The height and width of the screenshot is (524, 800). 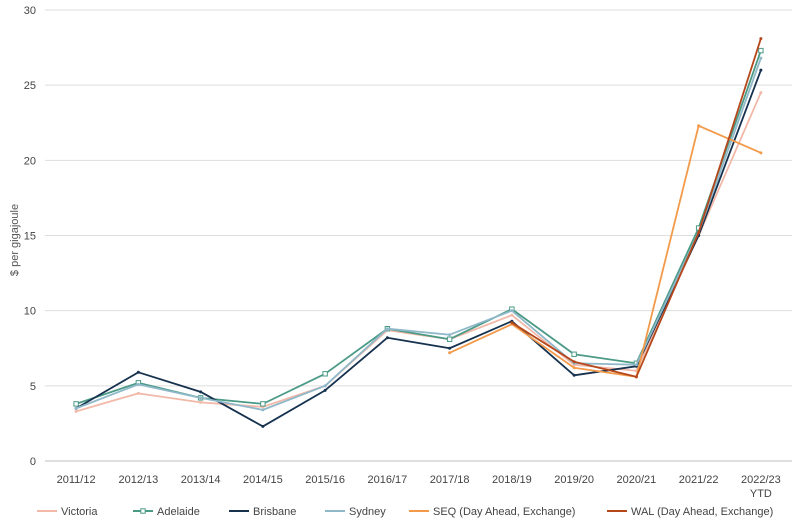 I want to click on x-tick-label: 2021/22, so click(x=699, y=480).